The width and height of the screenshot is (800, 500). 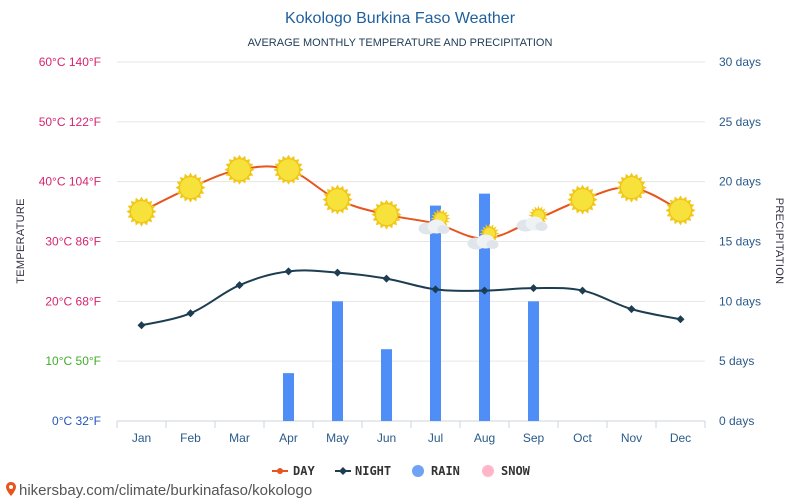 I want to click on x-tick-label: Mar, so click(x=239, y=438).